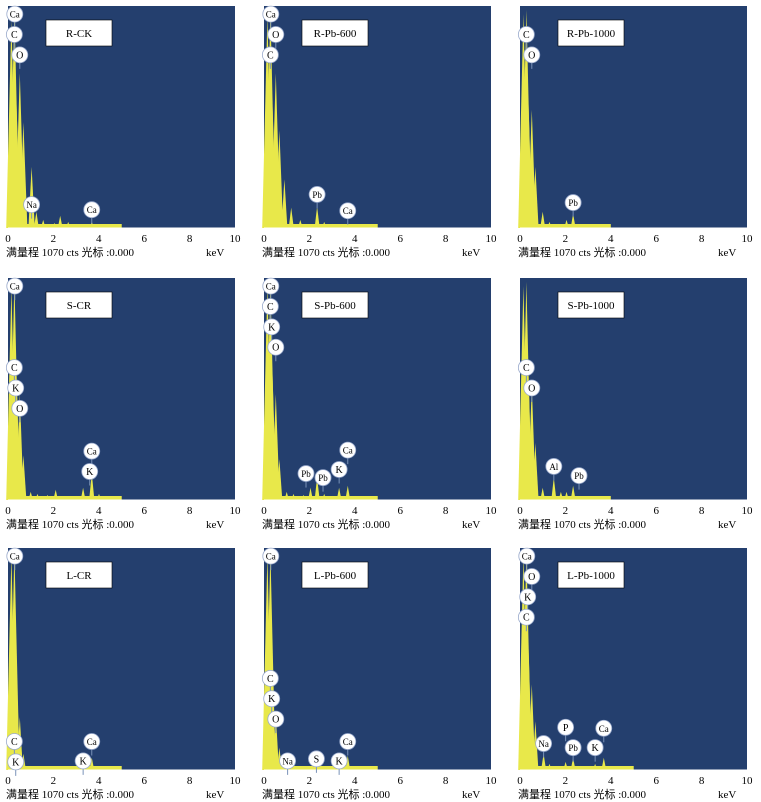 This screenshot has height=802, width=761. Describe the element at coordinates (591, 34) in the screenshot. I see `sample-title: R-Pb-1000` at that location.